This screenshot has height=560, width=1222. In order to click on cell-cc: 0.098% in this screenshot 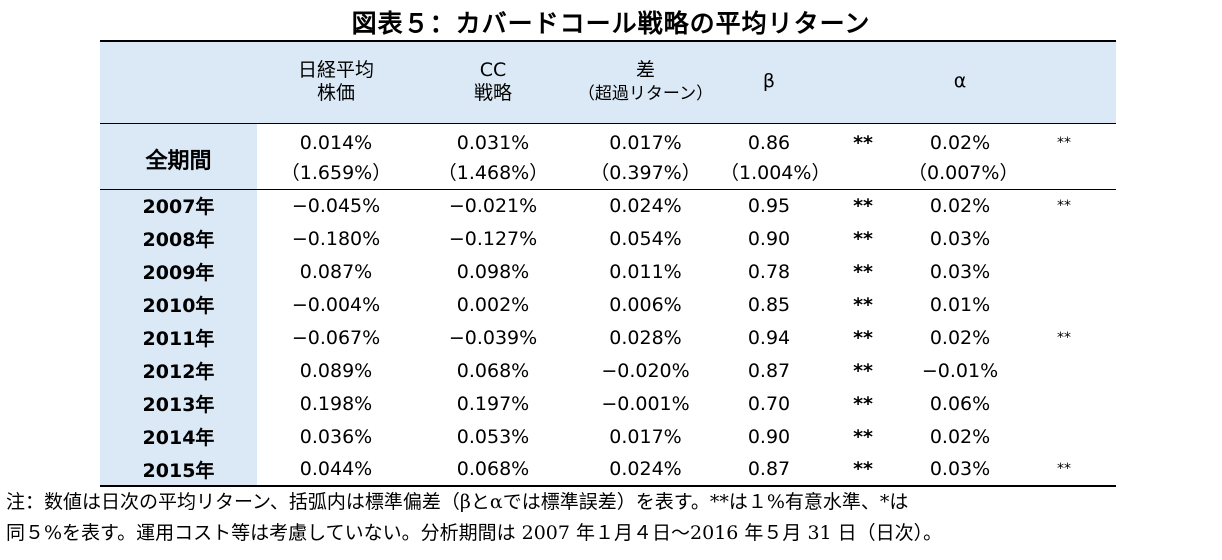, I will do `click(493, 271)`.